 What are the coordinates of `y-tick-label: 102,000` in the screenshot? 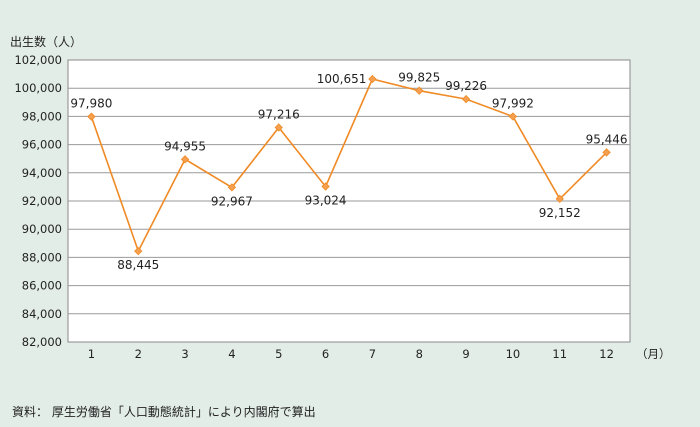 It's located at (38, 60).